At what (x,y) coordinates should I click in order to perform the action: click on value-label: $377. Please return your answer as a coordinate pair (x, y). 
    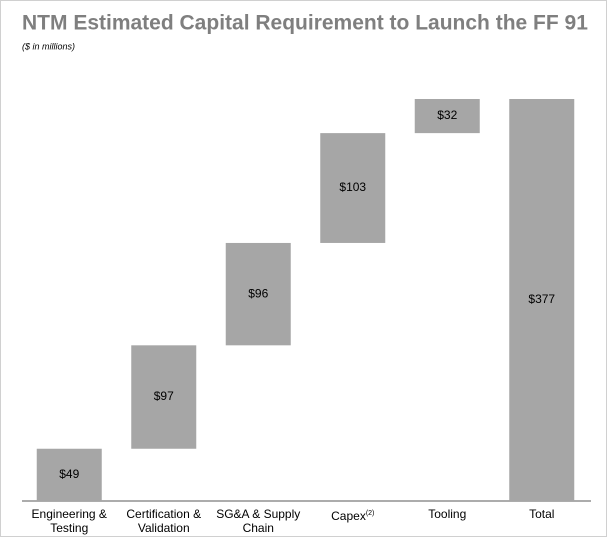
    Looking at the image, I should click on (541, 299).